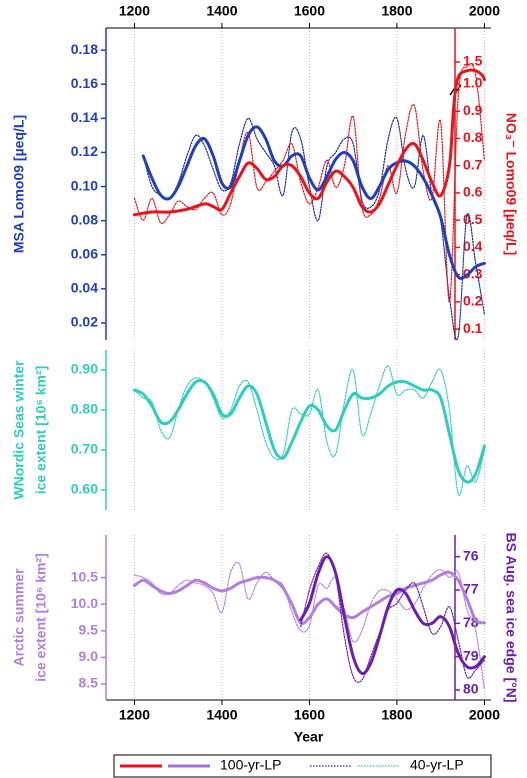 The width and height of the screenshot is (527, 778). Describe the element at coordinates (89, 656) in the screenshot. I see `y-tick-label: 9.0` at that location.